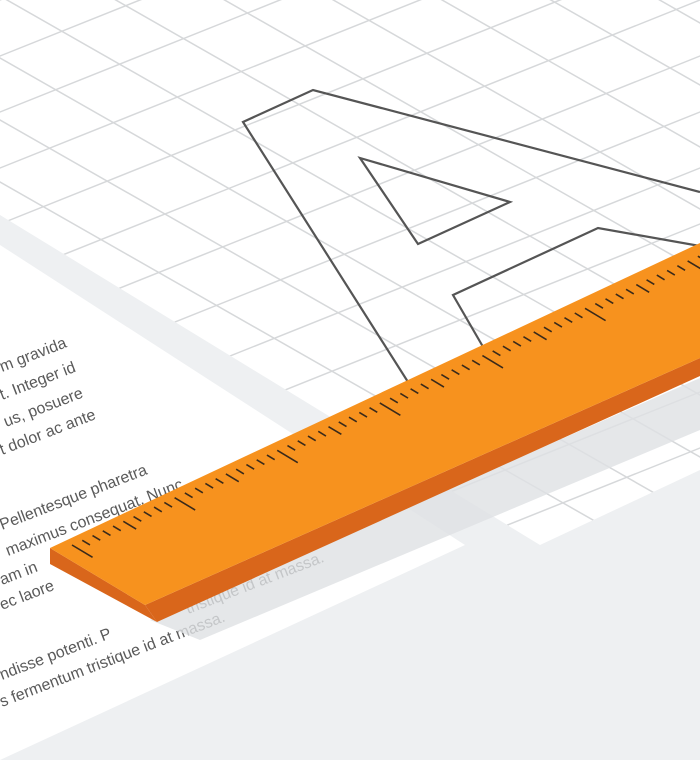  What do you see at coordinates (103, 585) in the screenshot?
I see `ruler-end` at bounding box center [103, 585].